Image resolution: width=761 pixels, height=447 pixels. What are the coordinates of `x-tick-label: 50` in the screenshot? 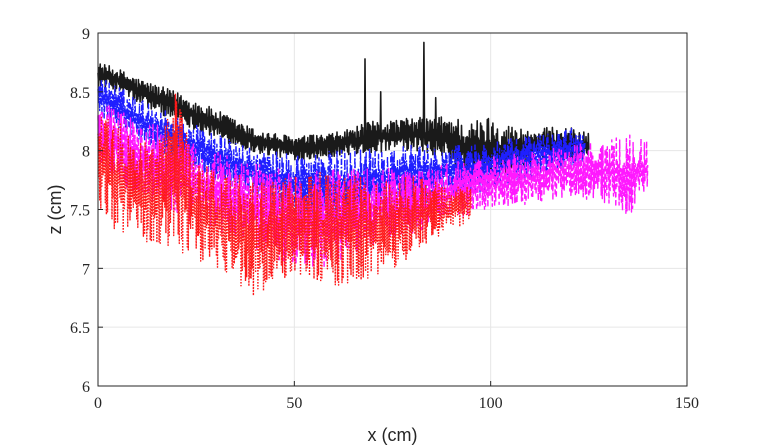 It's located at (294, 403).